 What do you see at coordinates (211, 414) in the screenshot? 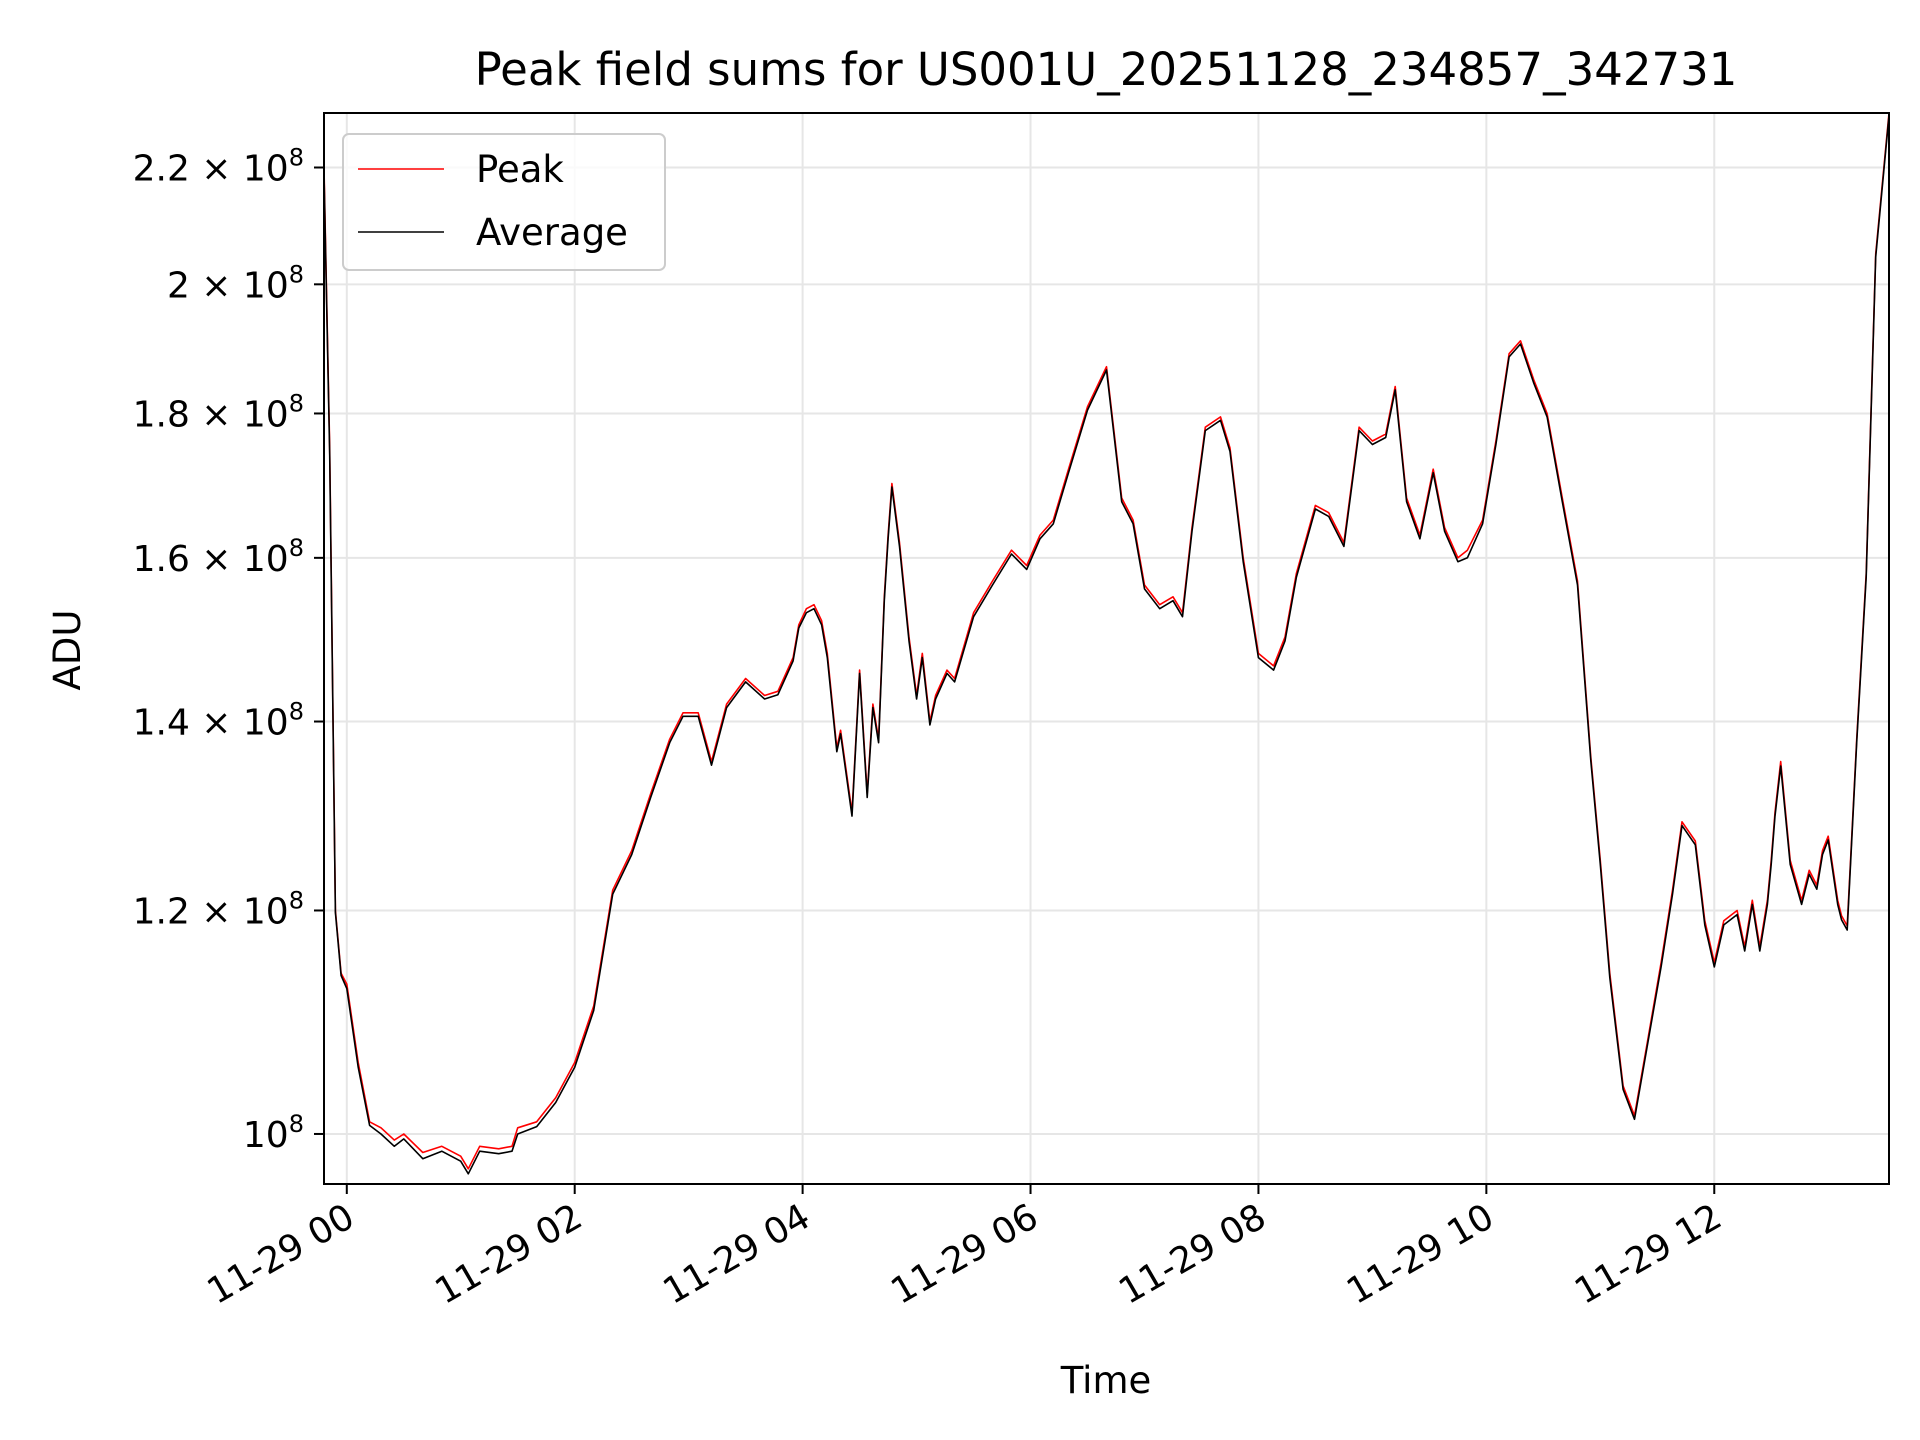
I see `y-tick-label-base: 1.8 × 10` at bounding box center [211, 414].